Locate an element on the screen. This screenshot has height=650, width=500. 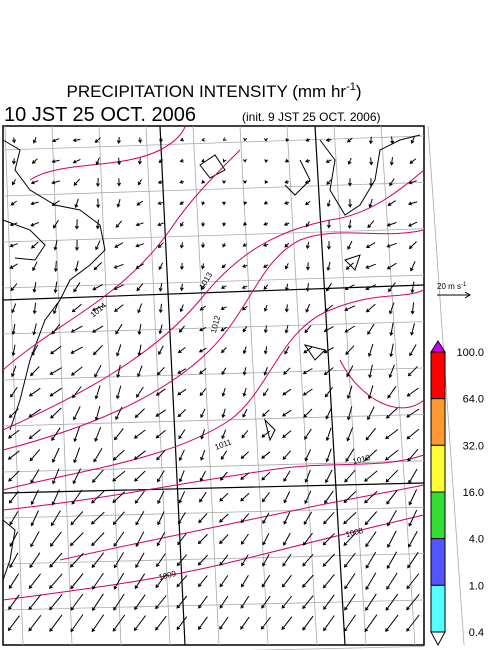
scale-text: 20 m s is located at coordinates (449, 286).